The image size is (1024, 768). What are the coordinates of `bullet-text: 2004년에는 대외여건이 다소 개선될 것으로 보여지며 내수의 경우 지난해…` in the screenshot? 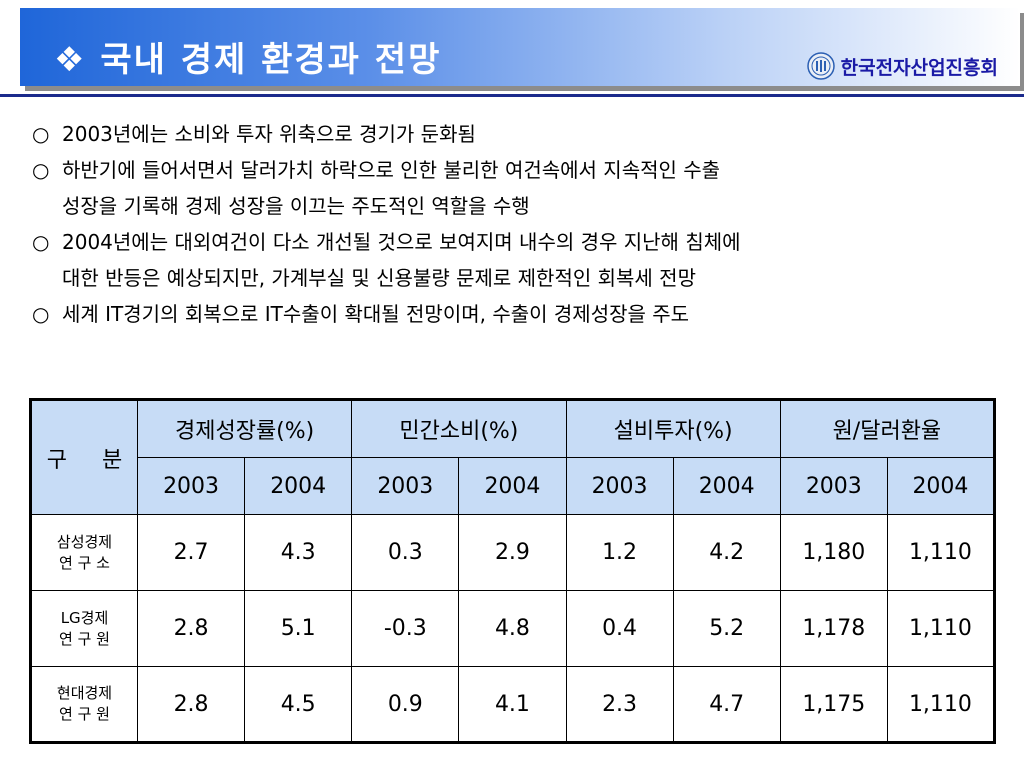 It's located at (401, 242).